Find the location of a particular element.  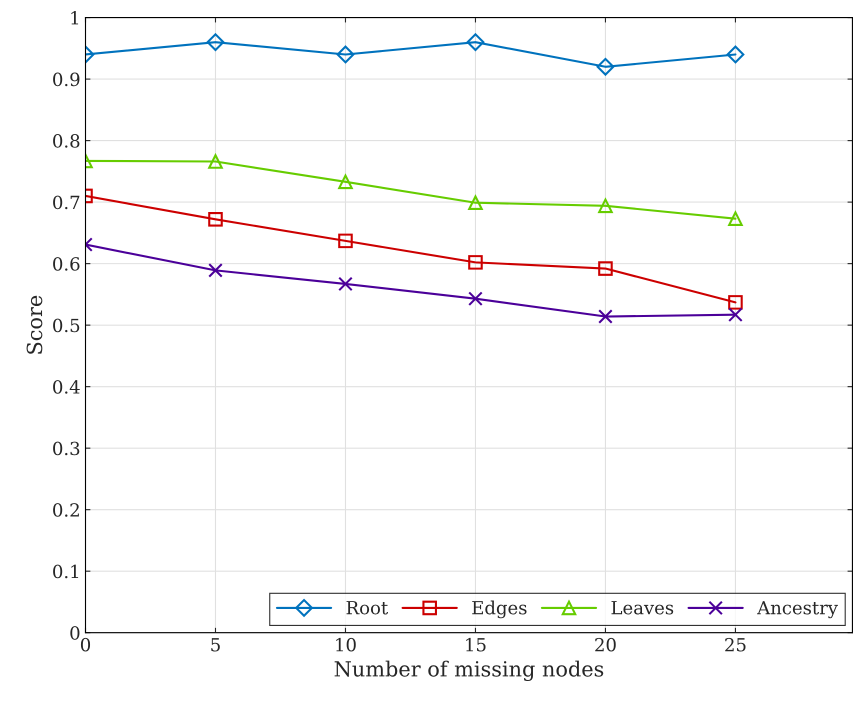

y-tick-label: 0.4 is located at coordinates (66, 387).